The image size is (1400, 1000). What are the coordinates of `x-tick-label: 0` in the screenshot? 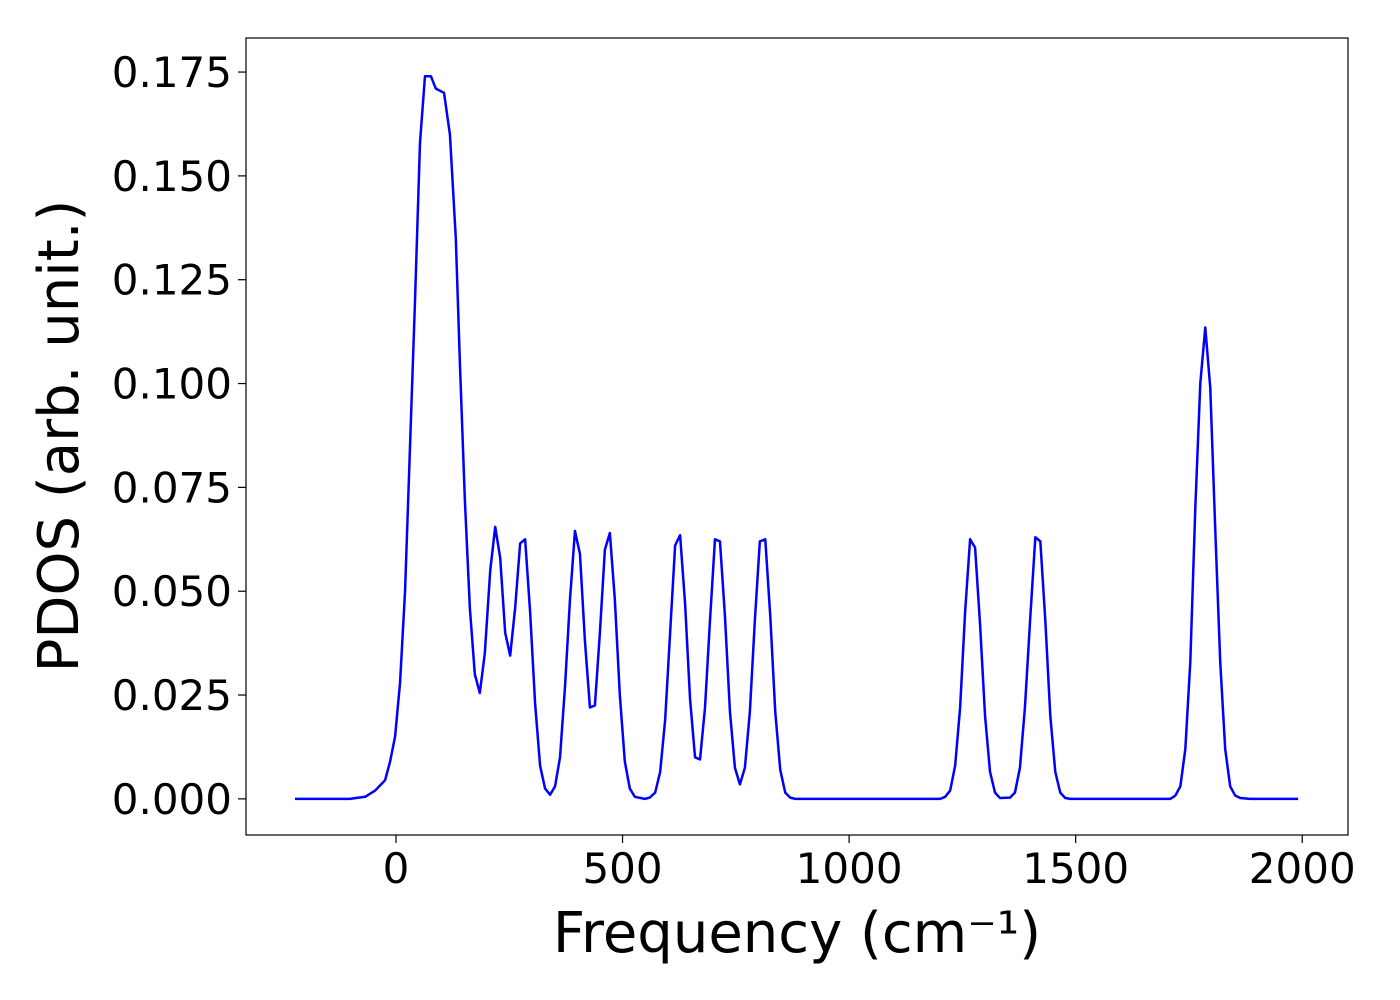 It's located at (396, 868).